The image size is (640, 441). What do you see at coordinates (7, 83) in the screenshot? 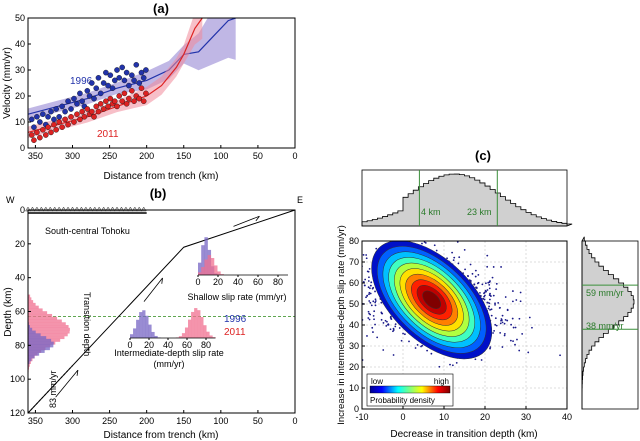
I see `panel-a-ylabel: Velocity (mm/yr)` at bounding box center [7, 83].